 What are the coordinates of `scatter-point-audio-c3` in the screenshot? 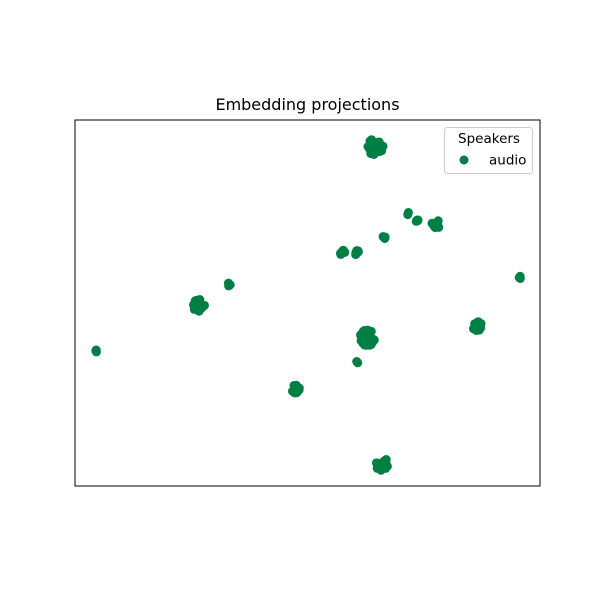 It's located at (434, 226).